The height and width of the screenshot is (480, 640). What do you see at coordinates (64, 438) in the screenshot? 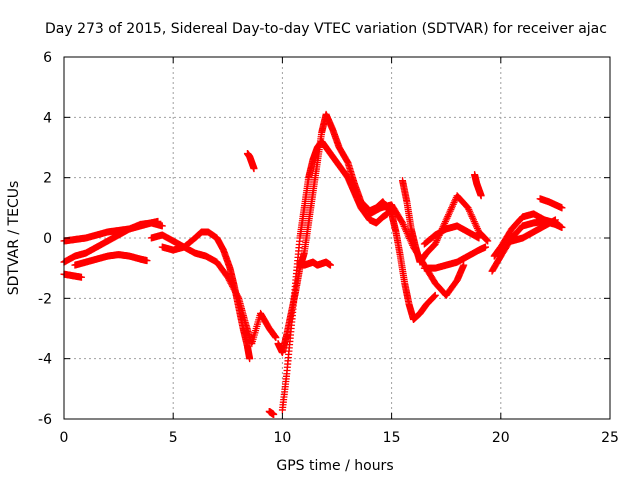
I see `x-tick-label: 0` at bounding box center [64, 438].